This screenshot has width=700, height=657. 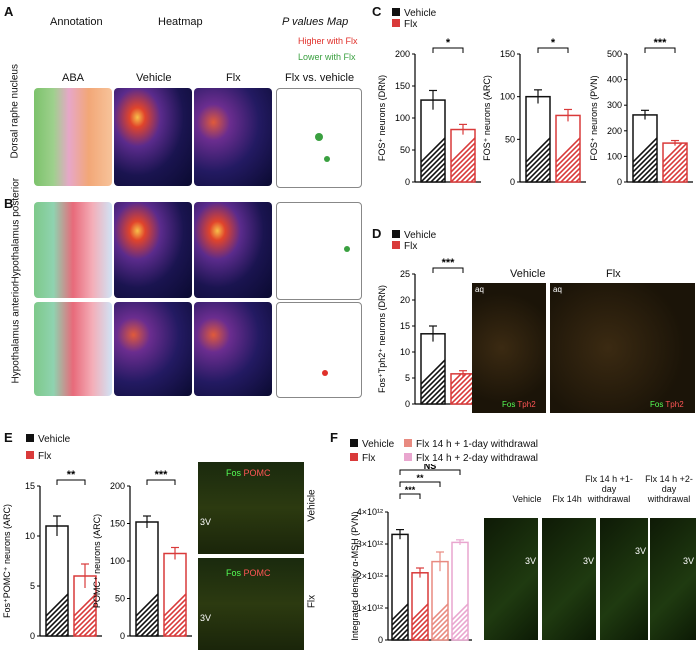 I want to click on aba-hyp-posterior, so click(x=73, y=250).